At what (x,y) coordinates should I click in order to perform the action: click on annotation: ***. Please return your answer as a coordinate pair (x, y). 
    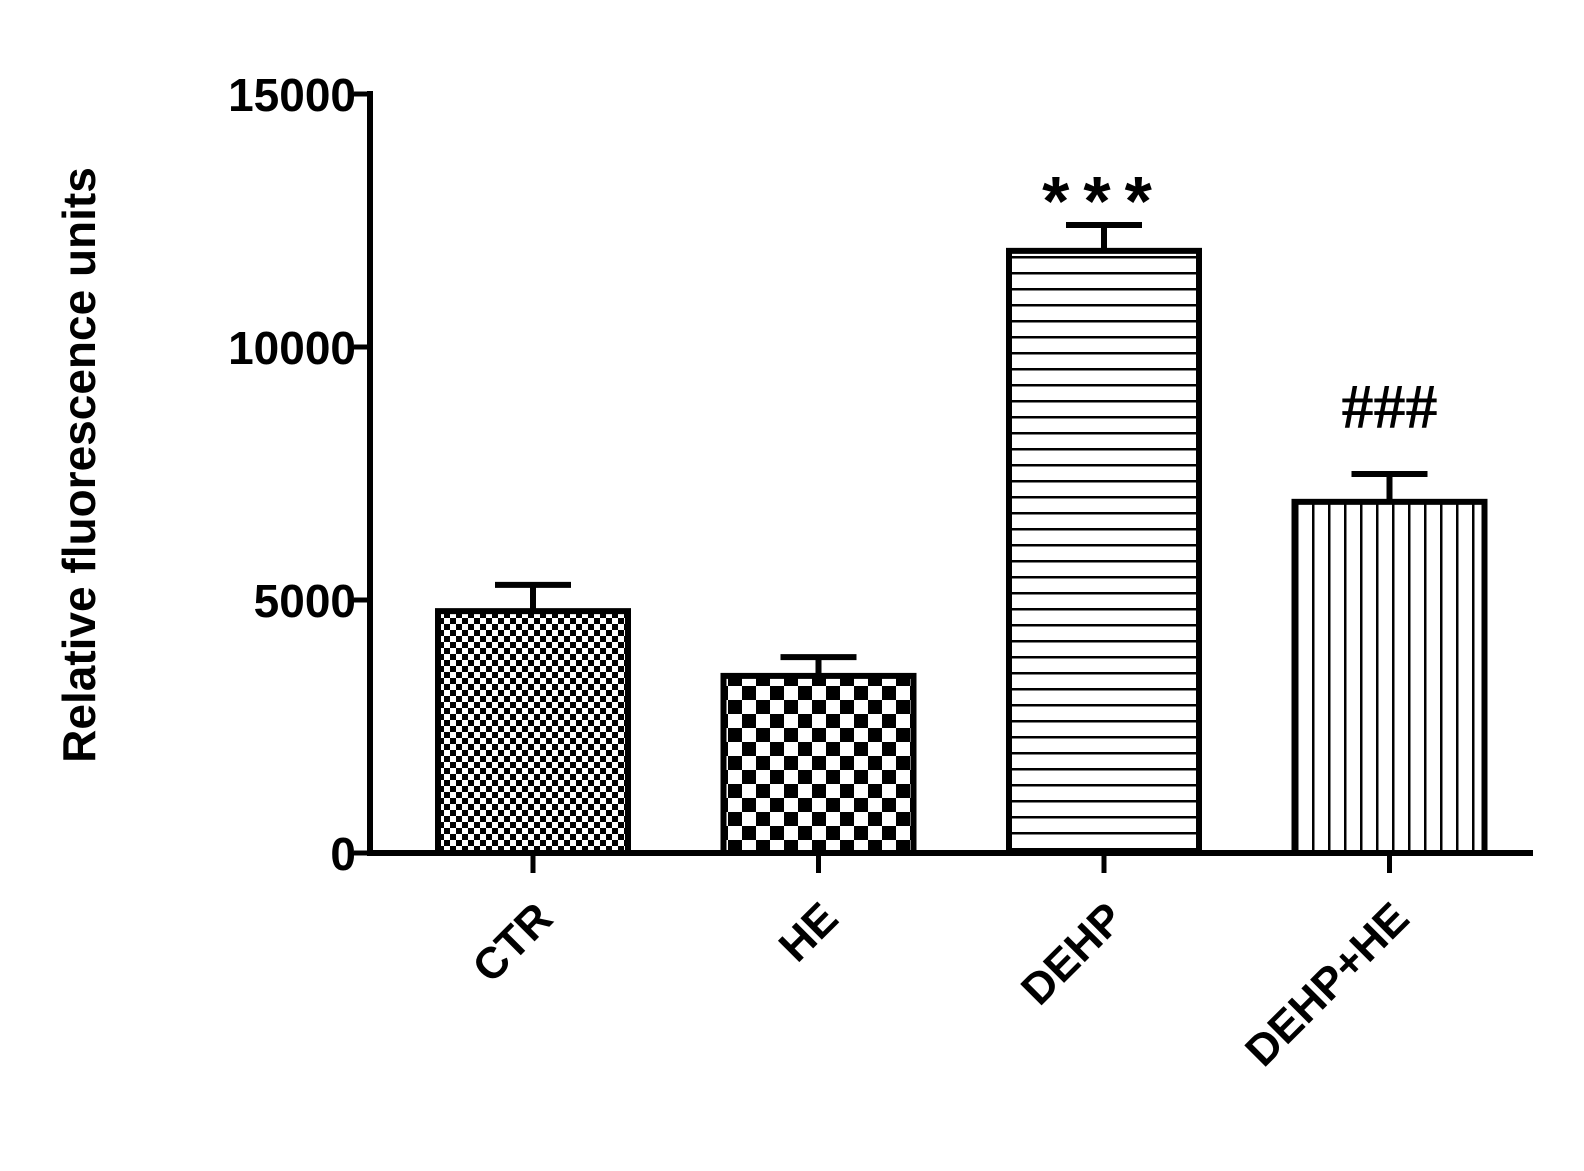
    Looking at the image, I should click on (1104, 201).